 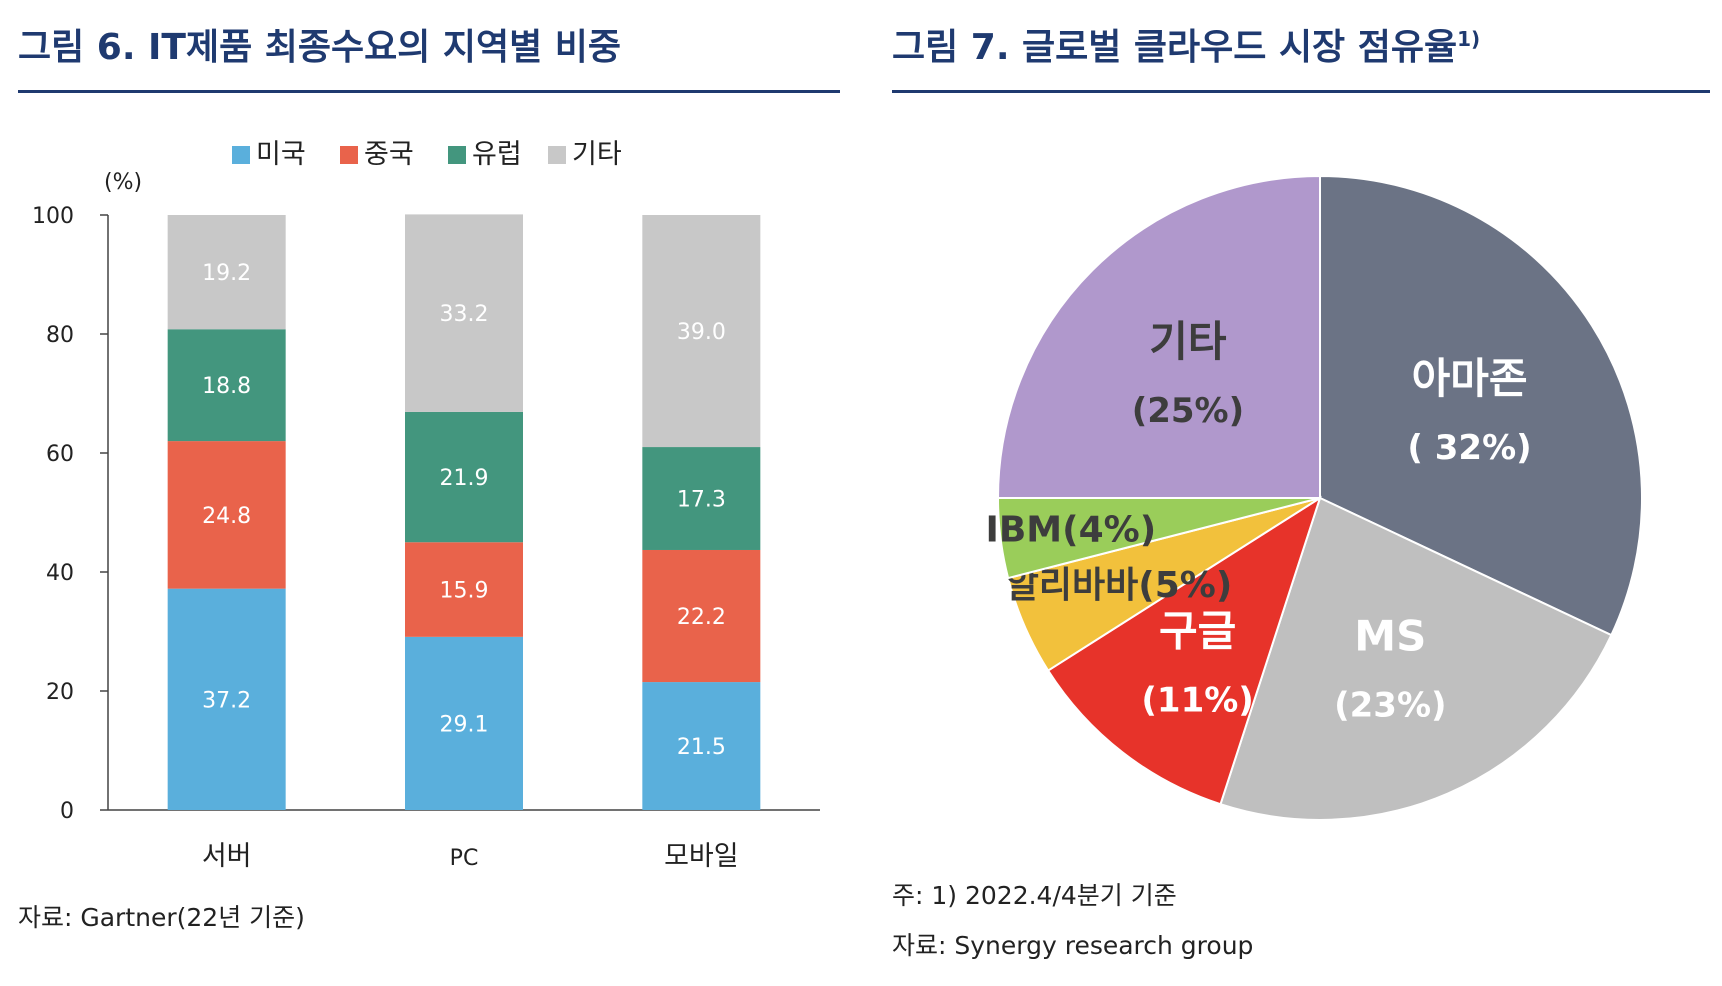 I want to click on bar-value-label: 17.3, so click(x=701, y=500).